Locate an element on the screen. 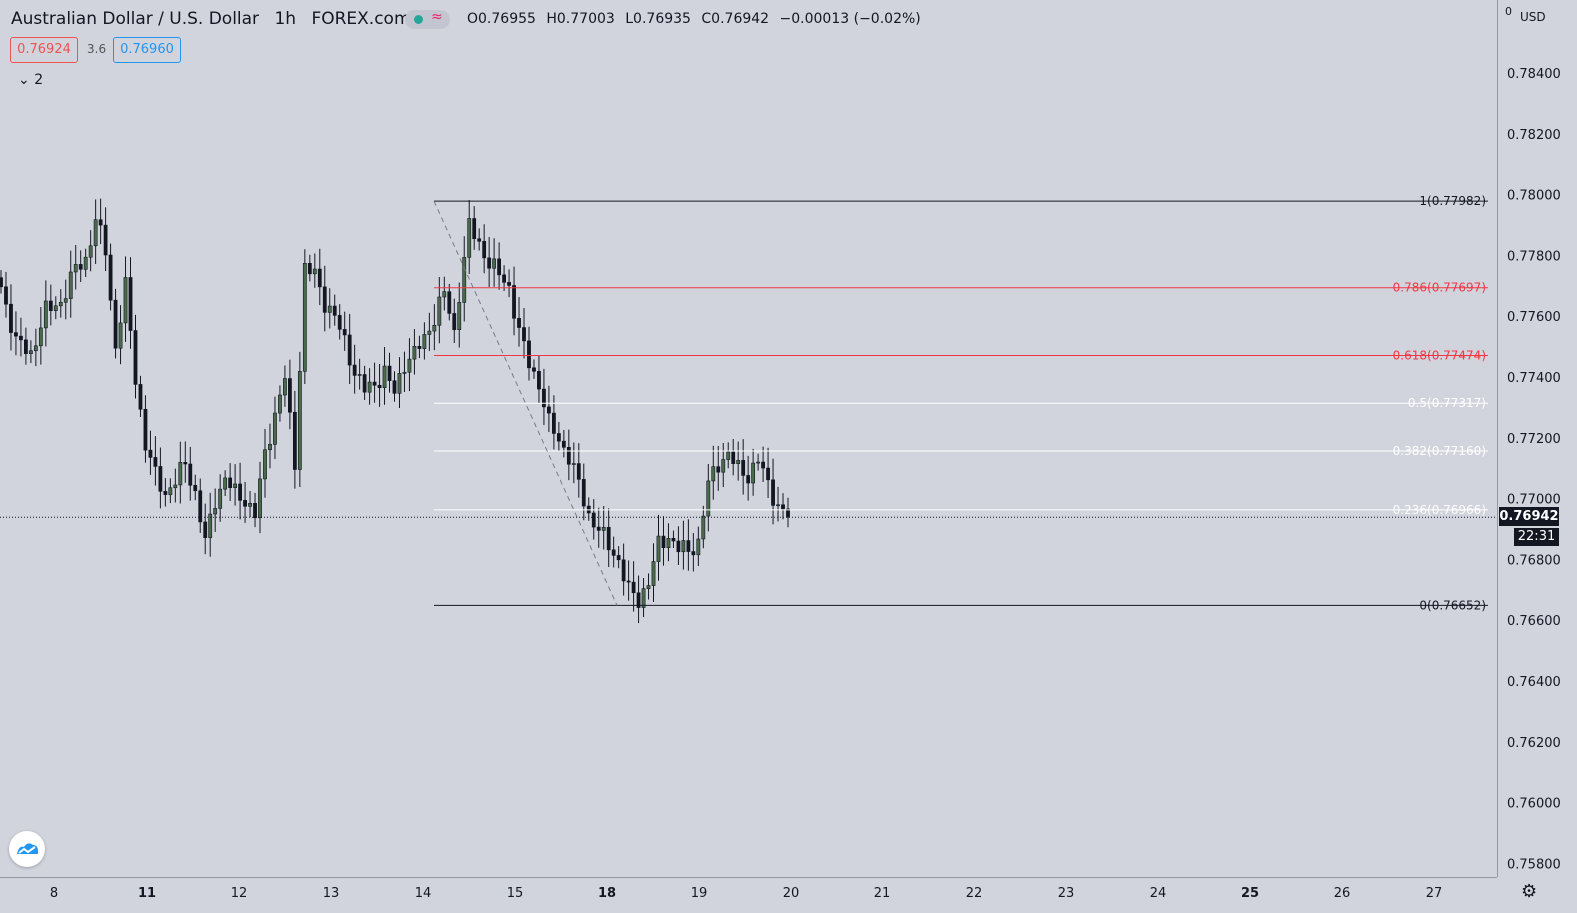 The width and height of the screenshot is (1577, 913). sell-button: 0.76924 is located at coordinates (44, 50).